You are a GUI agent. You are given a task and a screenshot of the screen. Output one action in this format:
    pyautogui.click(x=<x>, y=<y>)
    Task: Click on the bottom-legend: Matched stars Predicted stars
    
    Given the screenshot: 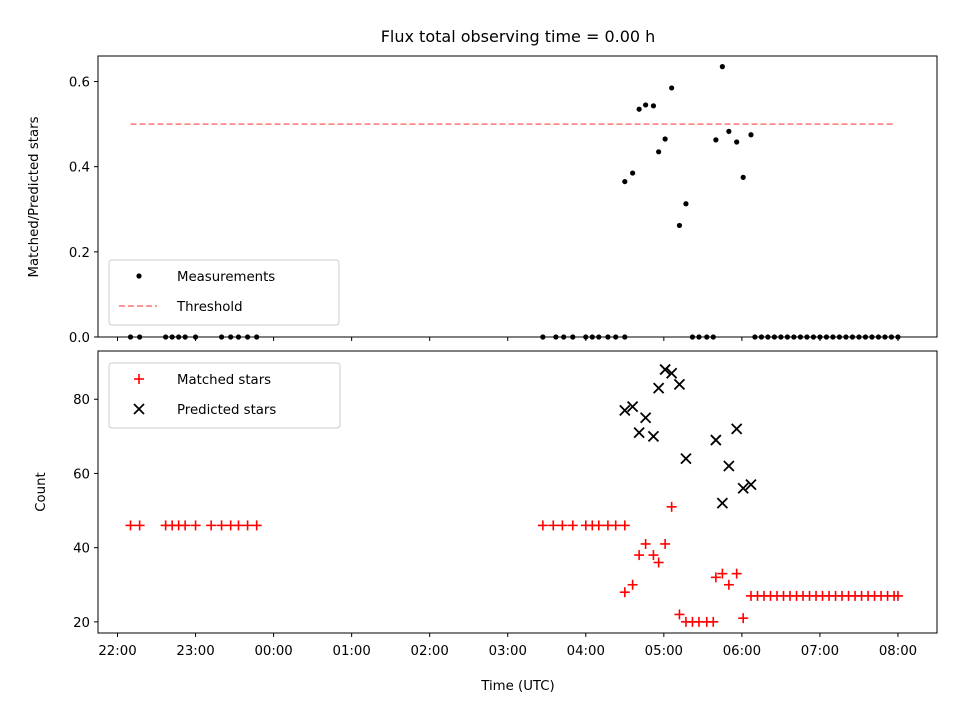 What is the action you would take?
    pyautogui.click(x=224, y=395)
    